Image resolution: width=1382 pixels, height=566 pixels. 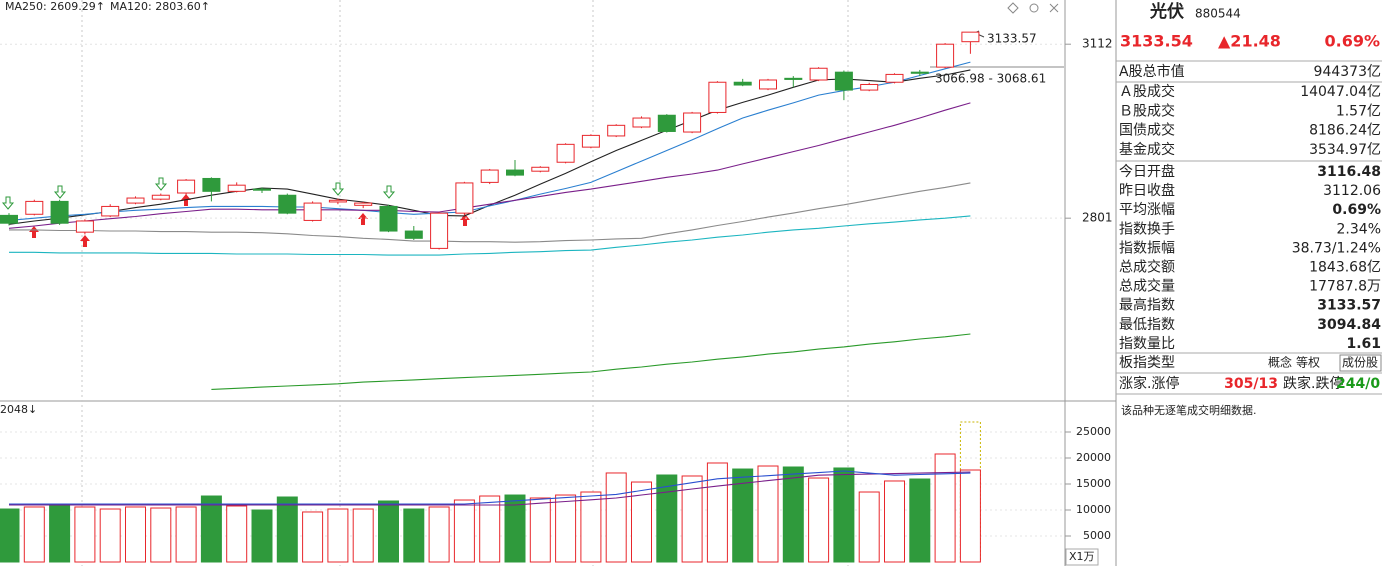 What do you see at coordinates (1349, 172) in the screenshot?
I see `row-value: 3116.48` at bounding box center [1349, 172].